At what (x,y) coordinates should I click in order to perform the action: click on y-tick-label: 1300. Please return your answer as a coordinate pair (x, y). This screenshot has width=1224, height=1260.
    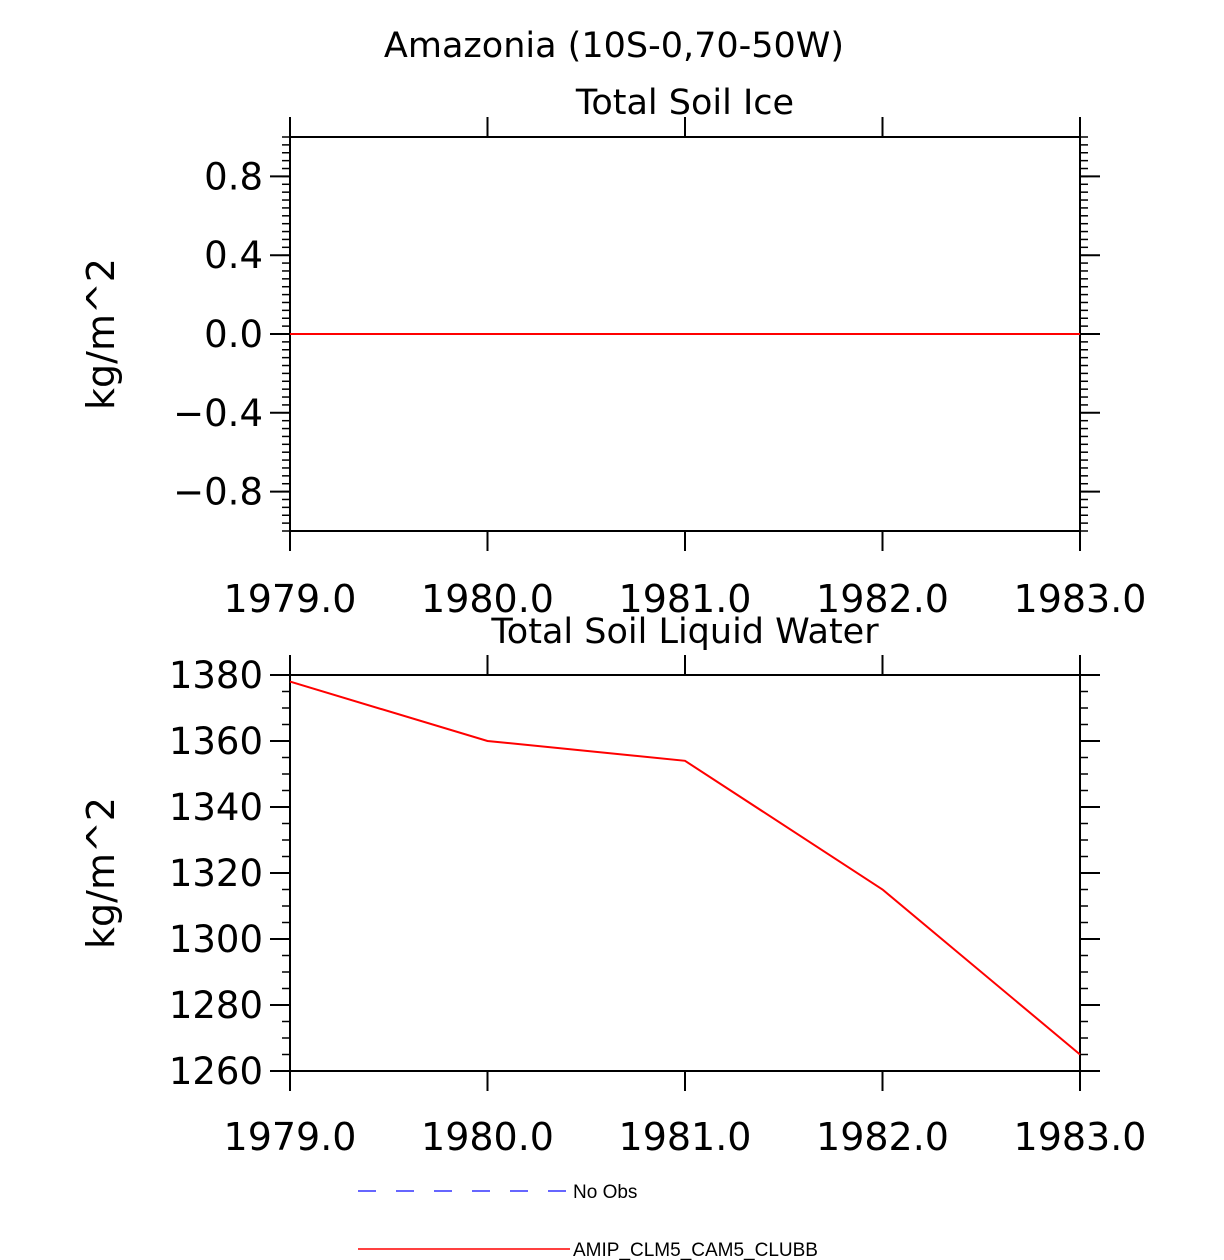
    Looking at the image, I should click on (216, 939).